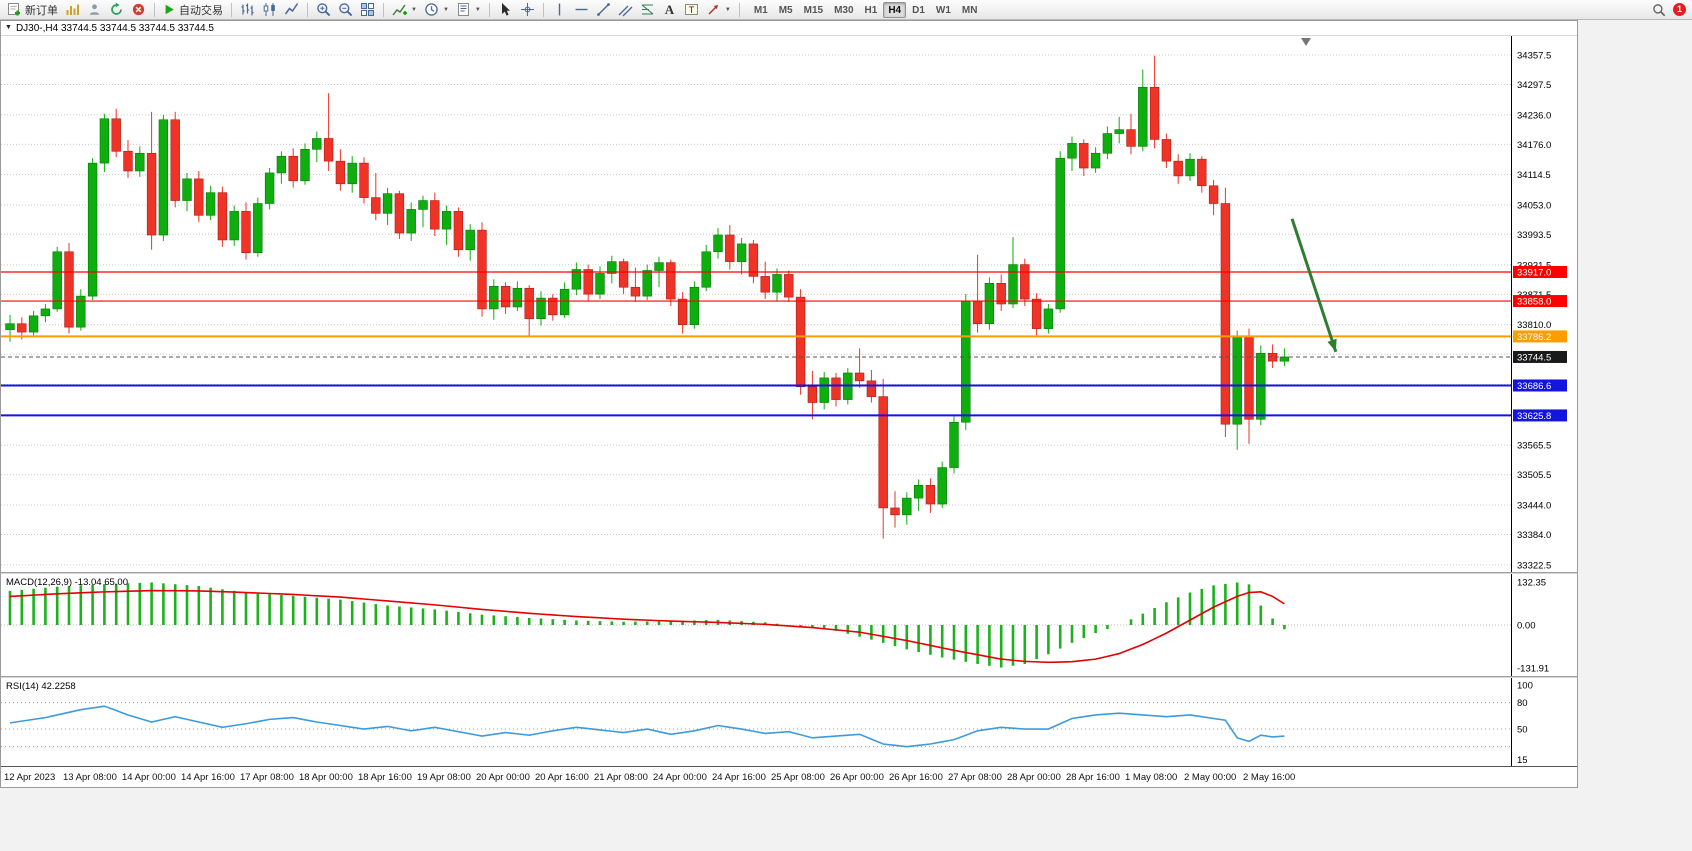 The width and height of the screenshot is (1692, 851). I want to click on template-icon, so click(463, 9).